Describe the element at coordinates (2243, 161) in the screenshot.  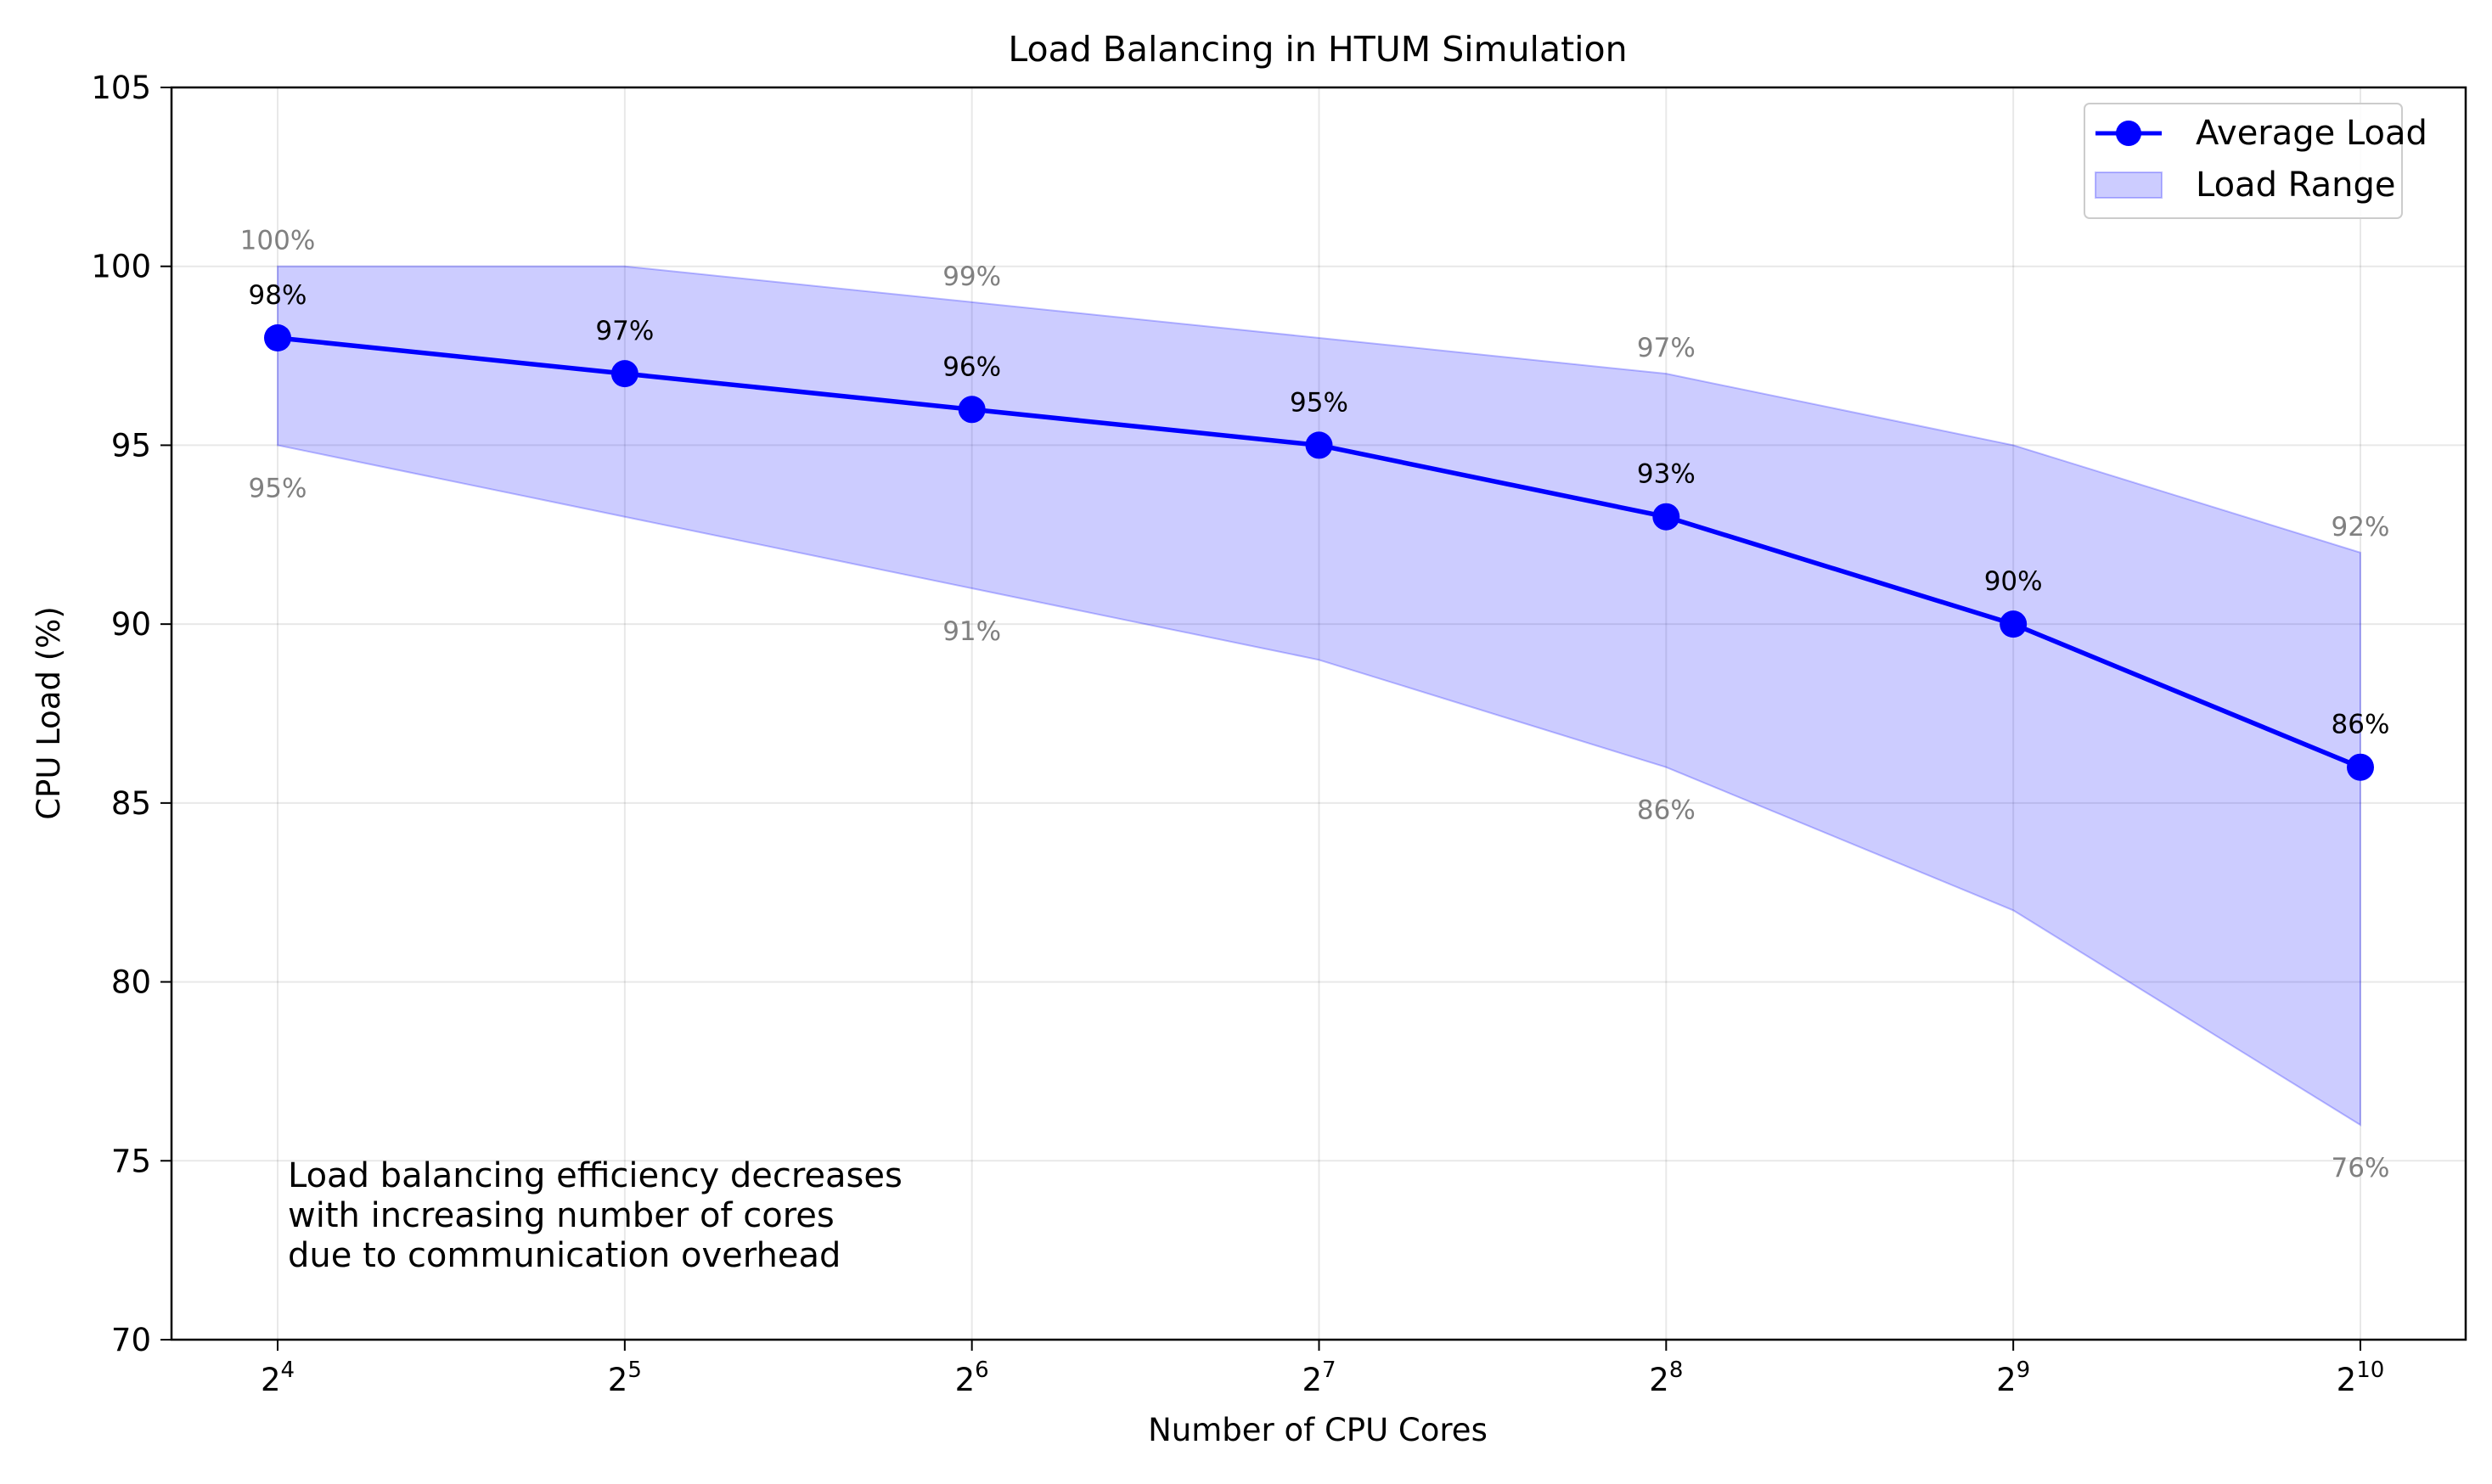
I see `legend-box` at that location.